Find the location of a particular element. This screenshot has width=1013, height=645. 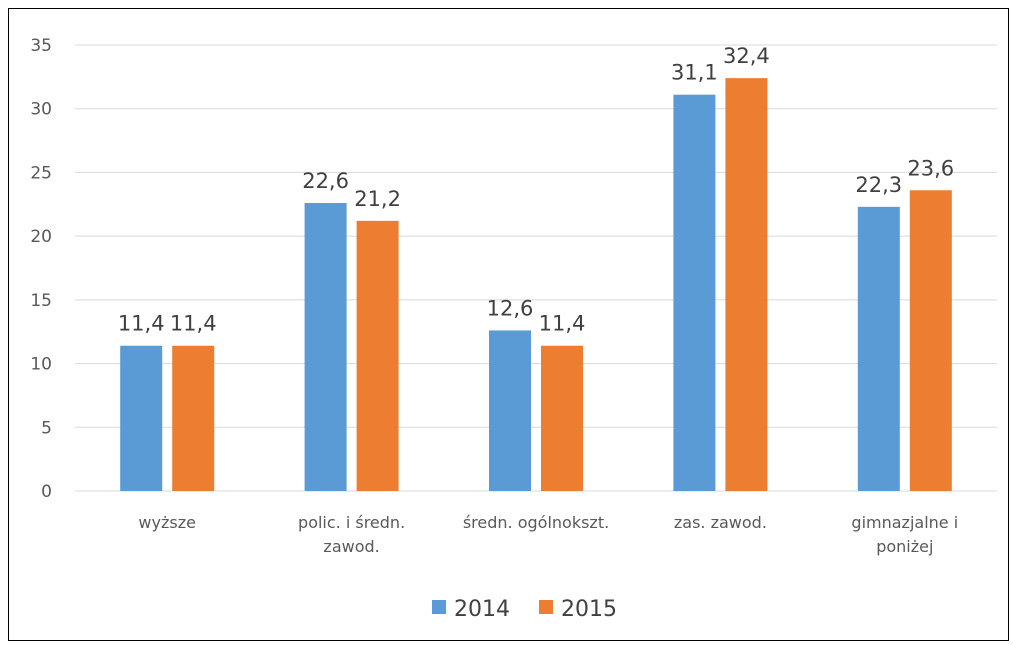

data-label: 22,6 is located at coordinates (325, 181).